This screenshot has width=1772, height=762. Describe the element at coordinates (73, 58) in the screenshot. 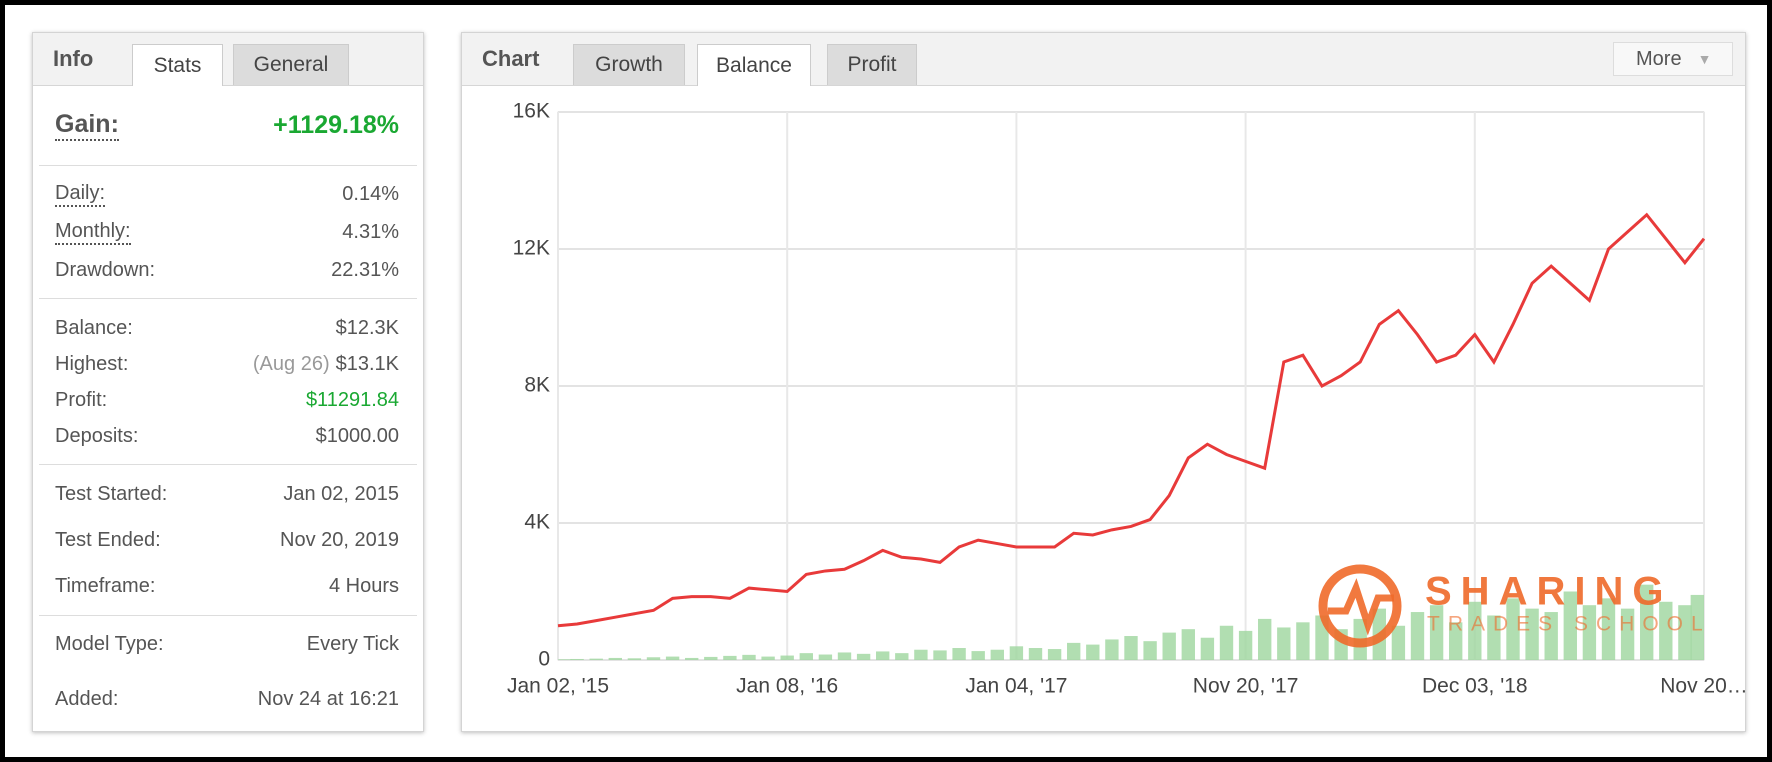

I see `tab-info: Info` at that location.